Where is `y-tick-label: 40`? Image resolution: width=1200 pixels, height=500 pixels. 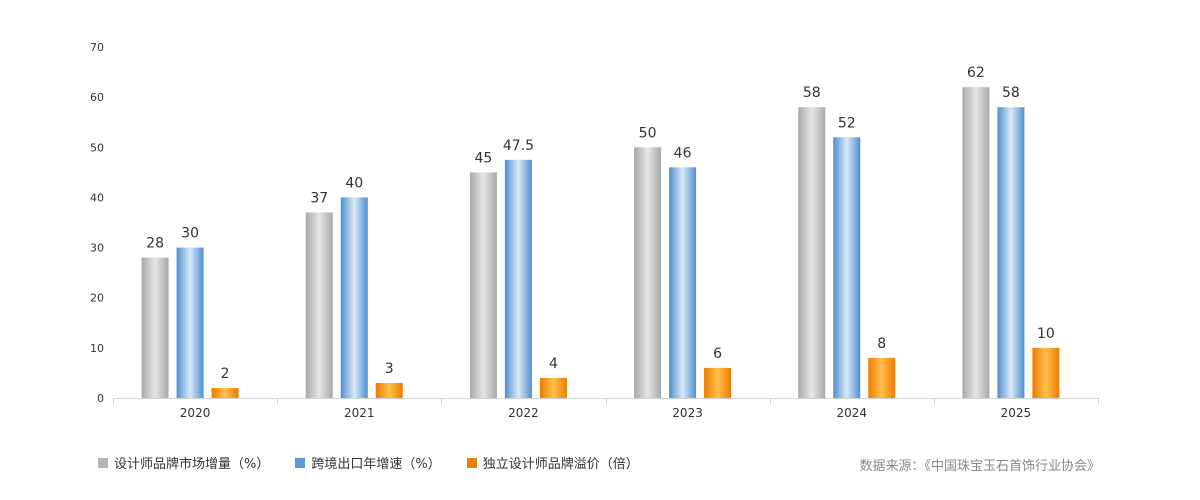
y-tick-label: 40 is located at coordinates (97, 197).